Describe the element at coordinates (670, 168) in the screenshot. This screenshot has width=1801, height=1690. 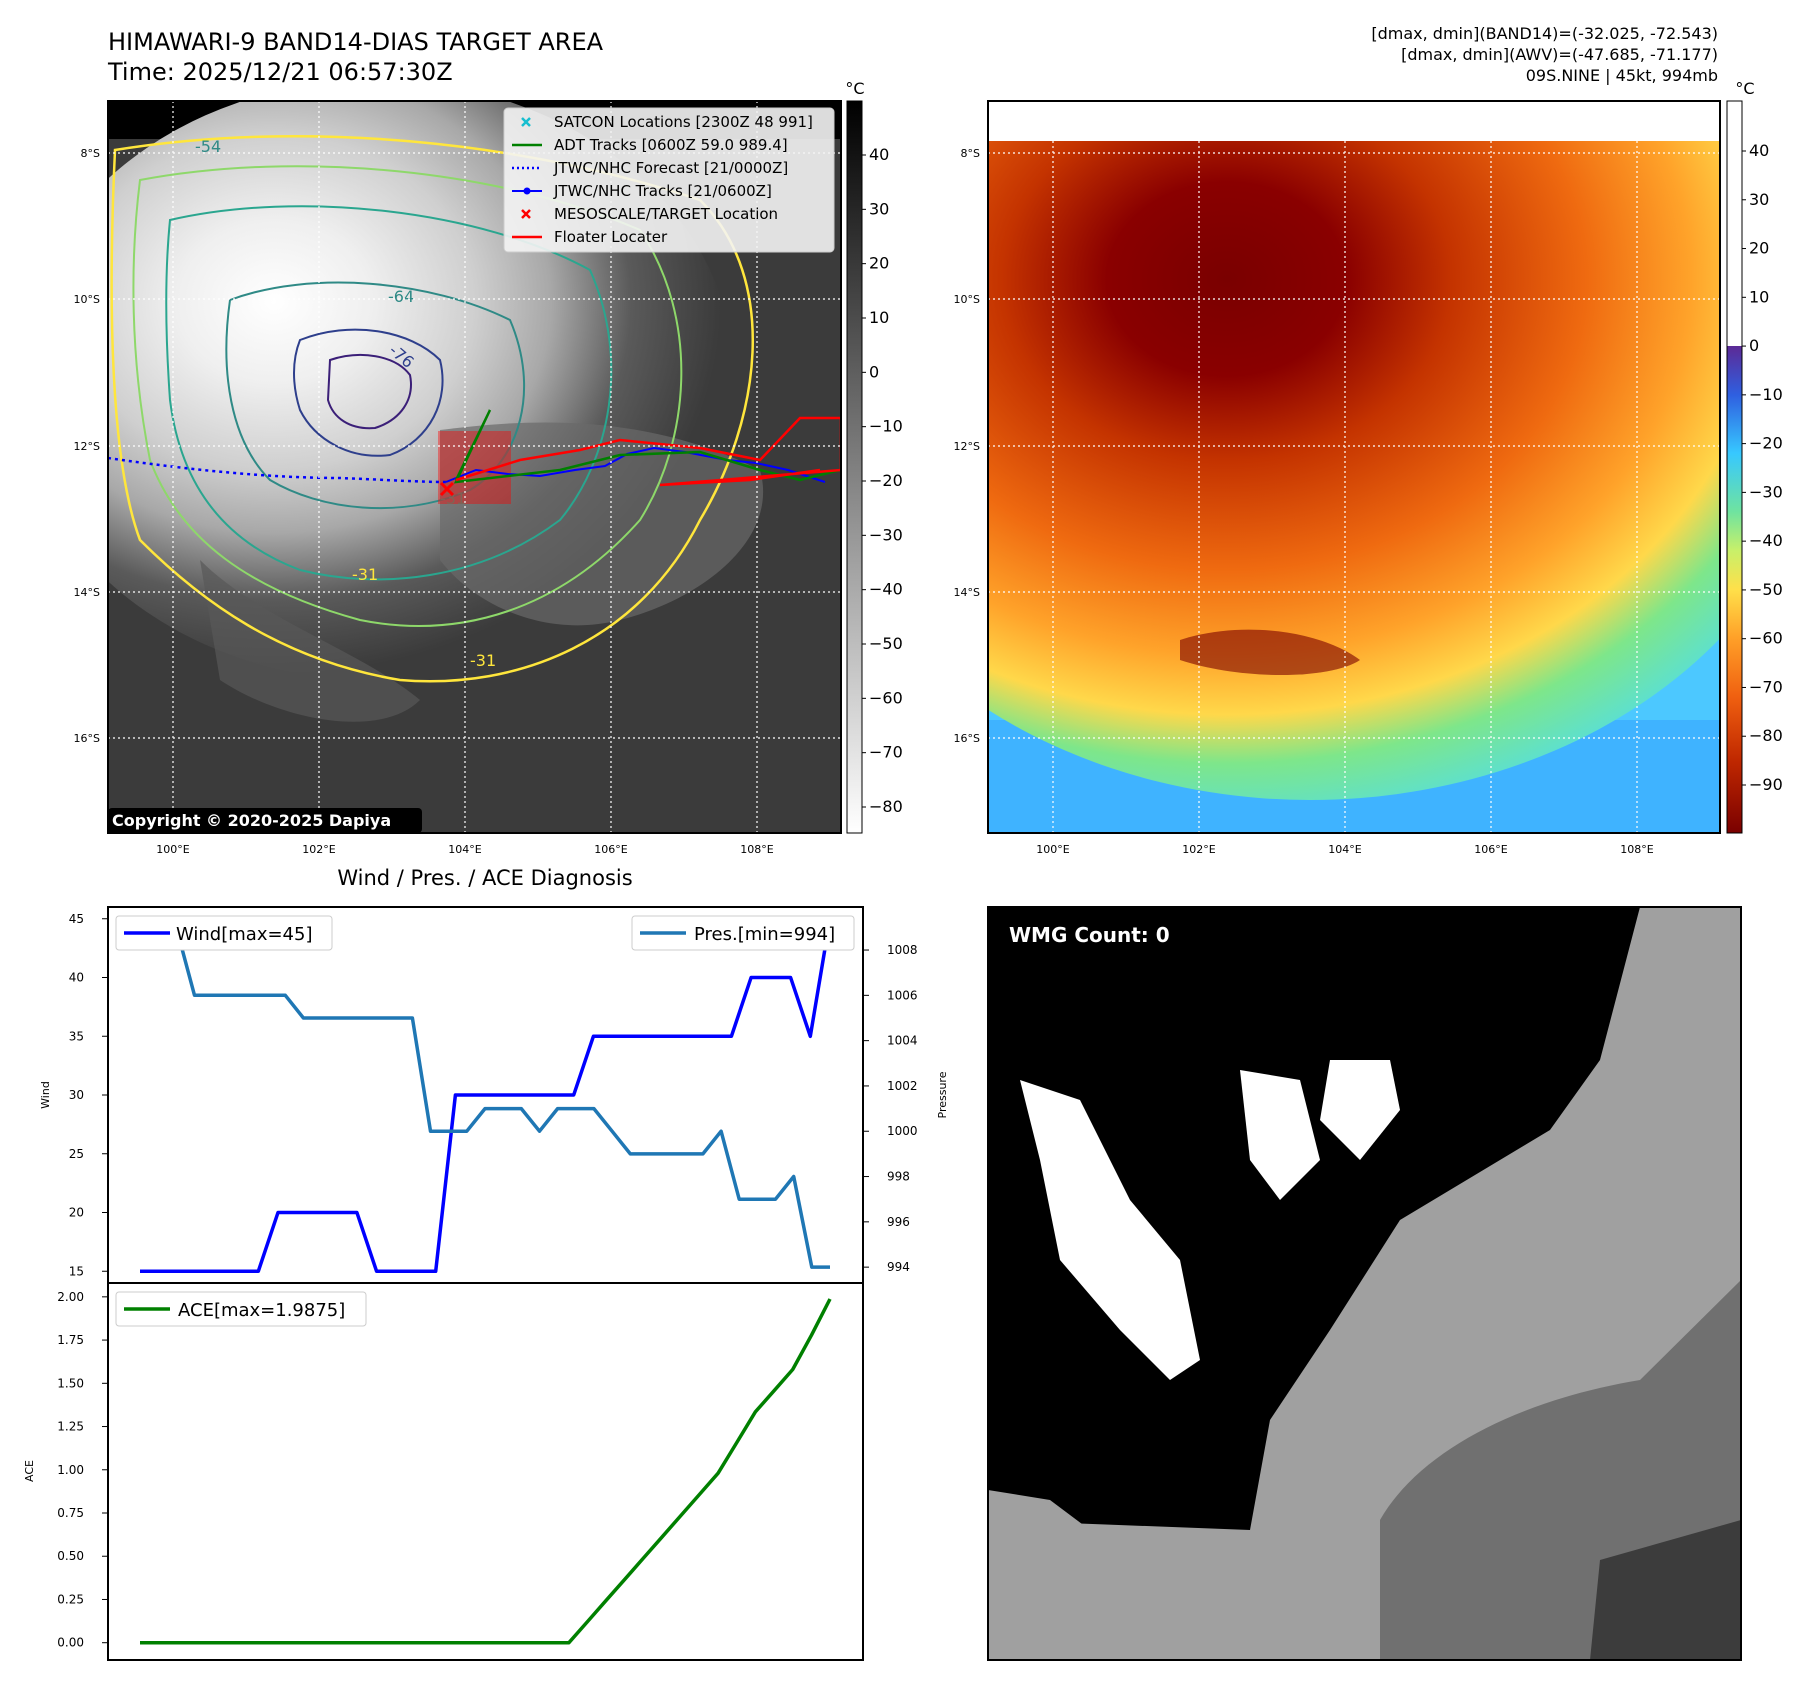
I see `legend-label: JTWC/NHC Forecast [21/0000Z]` at that location.